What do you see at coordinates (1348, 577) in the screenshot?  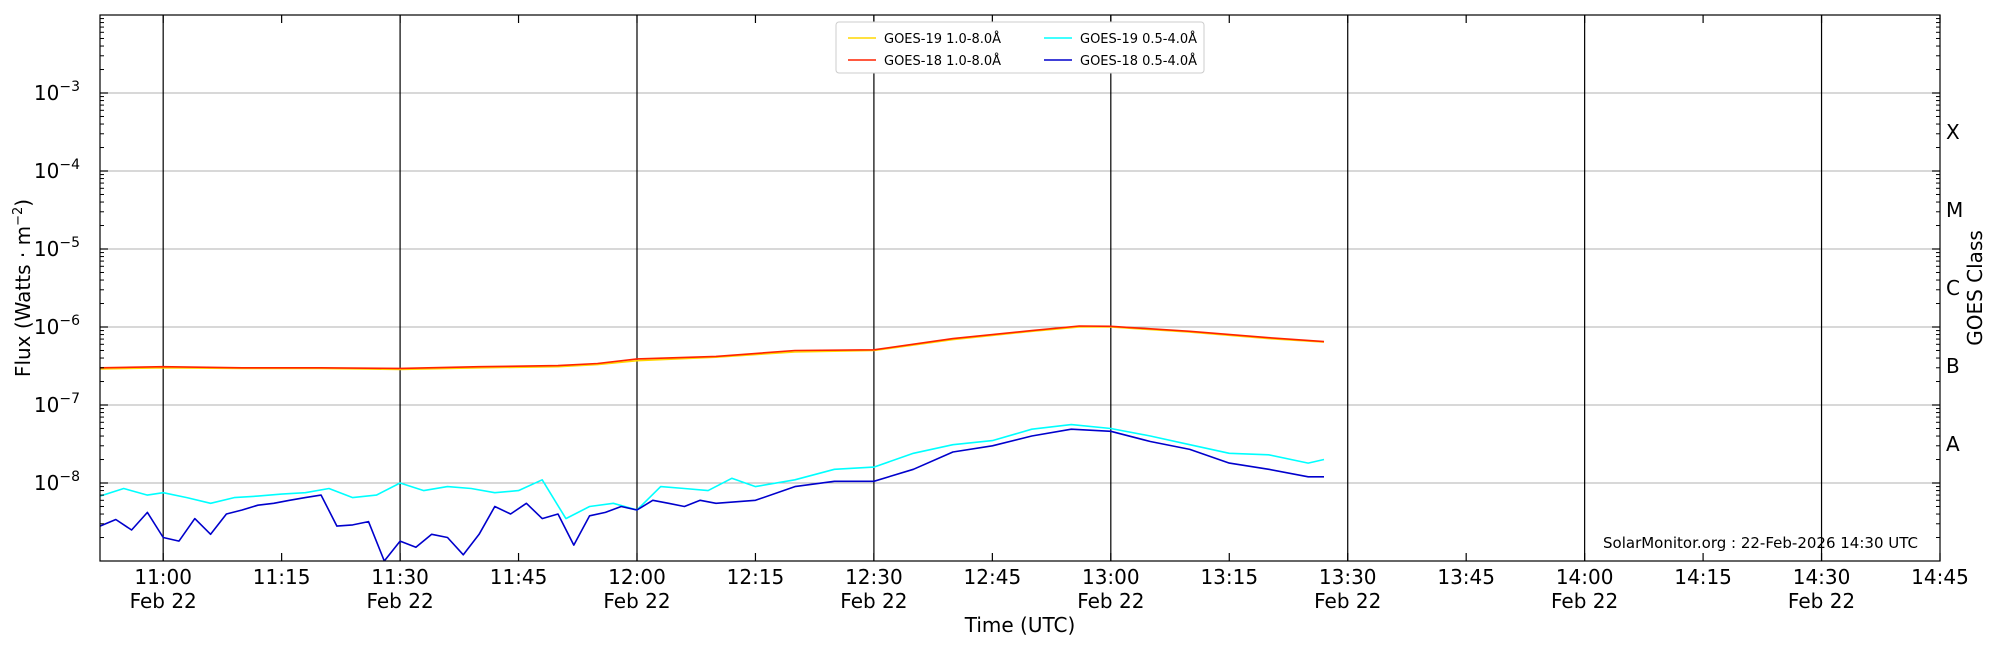 I see `x-tick-label: 13:30` at bounding box center [1348, 577].